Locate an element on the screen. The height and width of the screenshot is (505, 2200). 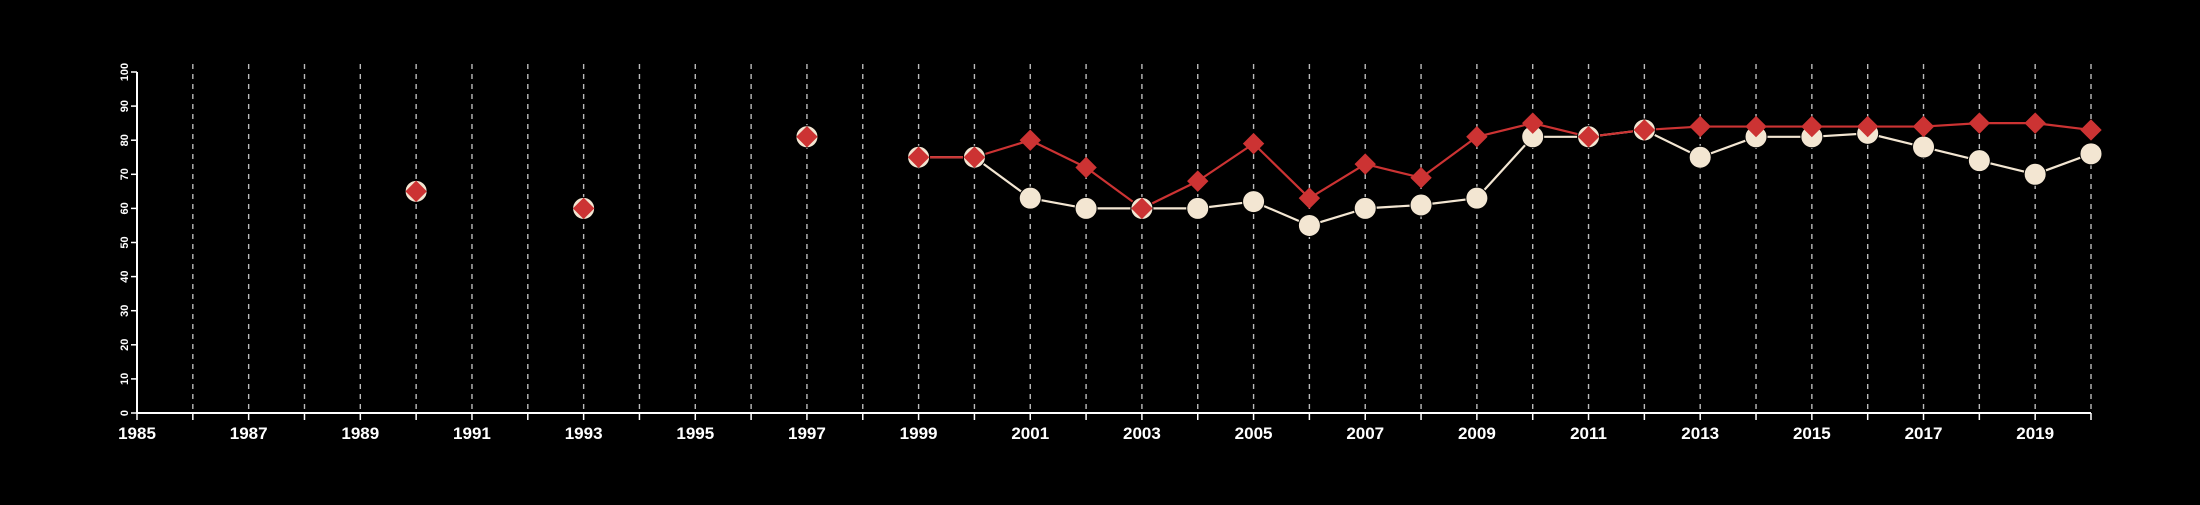
y-tick-label: 20 is located at coordinates (125, 345).